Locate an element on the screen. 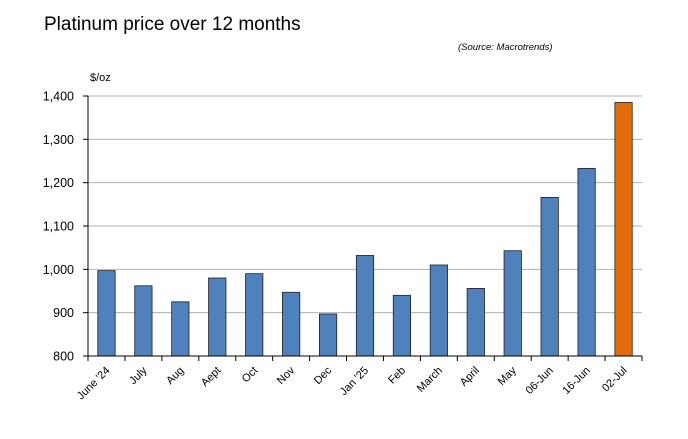  y-tick-label: 1,200 is located at coordinates (58, 183).